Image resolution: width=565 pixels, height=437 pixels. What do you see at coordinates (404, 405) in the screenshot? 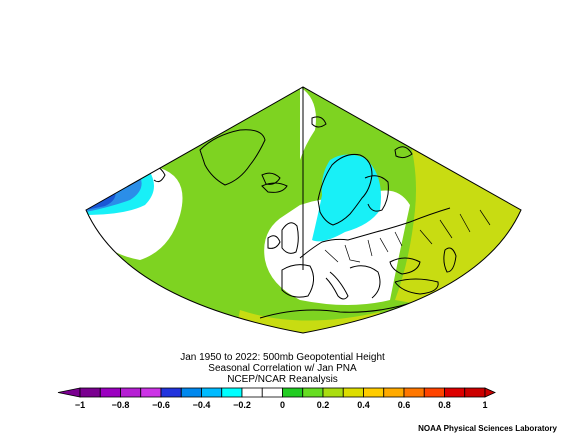
I see `colorbar-tick-label: 0.6` at bounding box center [404, 405].